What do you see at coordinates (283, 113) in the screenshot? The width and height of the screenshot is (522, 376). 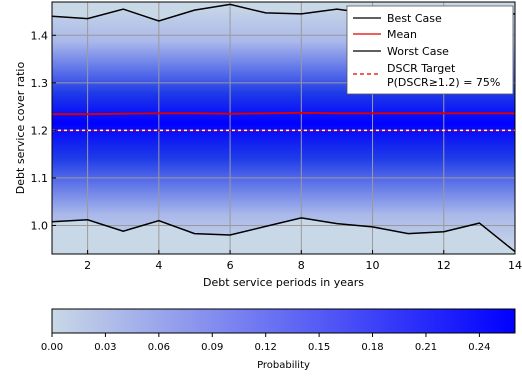 I see `series-line-mean` at bounding box center [283, 113].